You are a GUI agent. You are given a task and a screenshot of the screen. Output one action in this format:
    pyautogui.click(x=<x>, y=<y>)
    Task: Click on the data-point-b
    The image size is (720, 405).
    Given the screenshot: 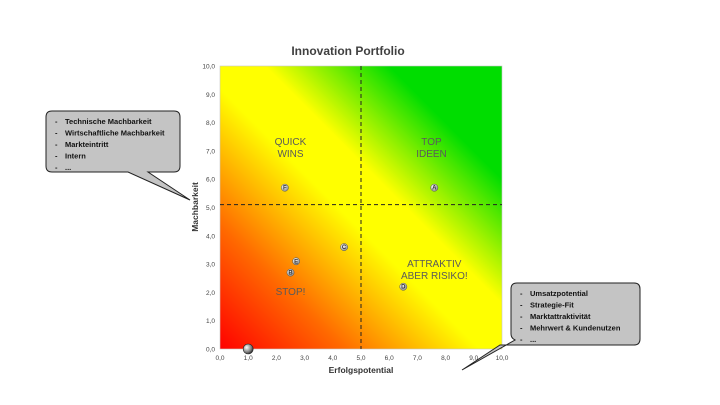 What is the action you would take?
    pyautogui.click(x=290, y=272)
    